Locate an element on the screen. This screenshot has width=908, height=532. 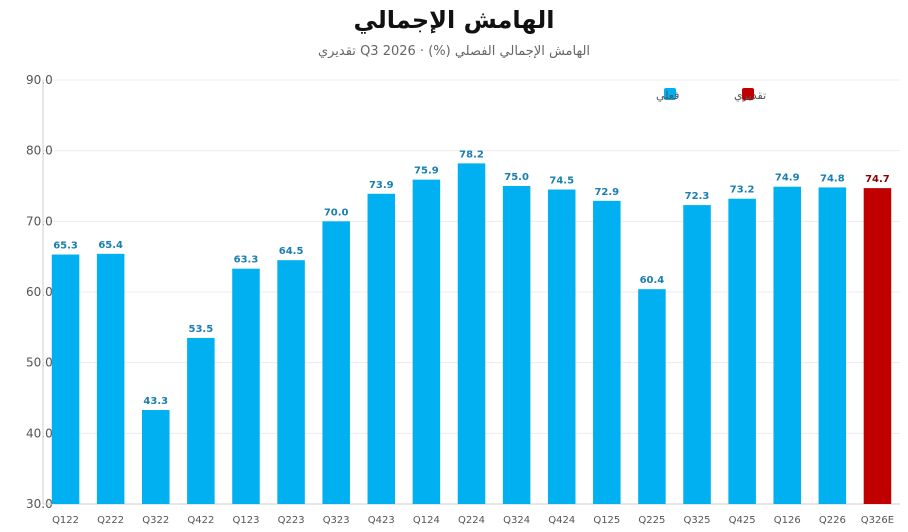
x-tick-label: Q424 is located at coordinates (561, 520).